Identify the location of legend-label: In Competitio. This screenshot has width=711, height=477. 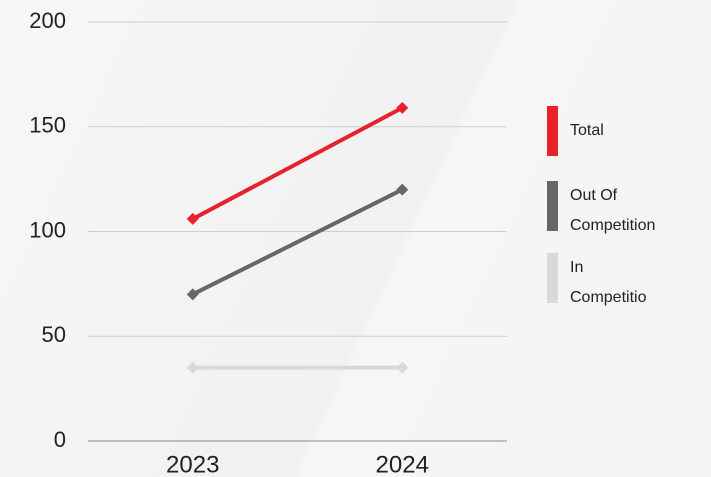
(608, 282).